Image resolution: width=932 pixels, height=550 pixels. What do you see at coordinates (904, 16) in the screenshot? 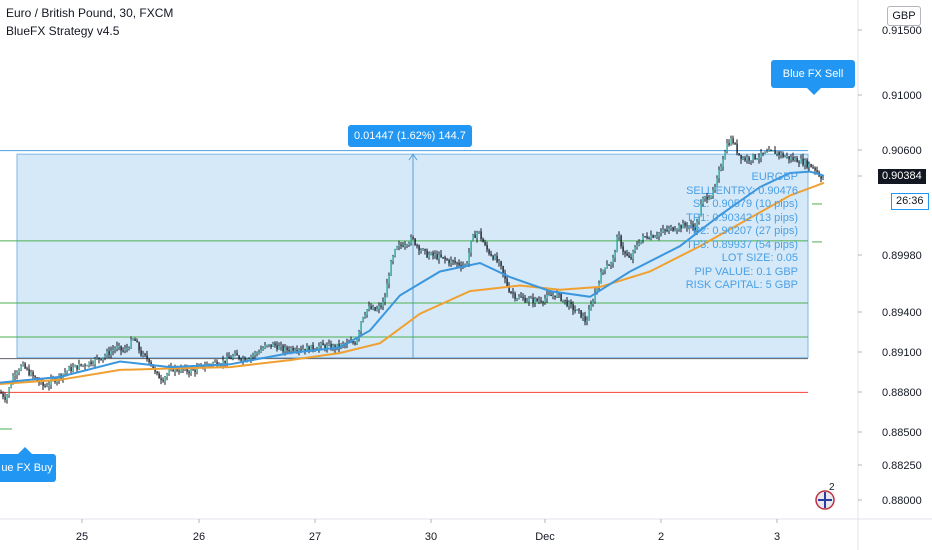
I see `currency-button: GBP` at bounding box center [904, 16].